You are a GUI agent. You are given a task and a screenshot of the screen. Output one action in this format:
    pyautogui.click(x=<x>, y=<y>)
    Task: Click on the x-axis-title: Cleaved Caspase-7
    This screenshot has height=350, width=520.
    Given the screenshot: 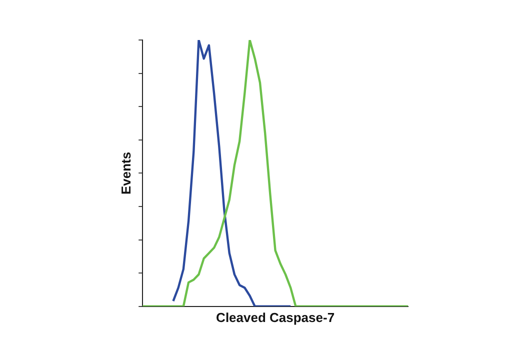 What is the action you would take?
    pyautogui.click(x=275, y=317)
    